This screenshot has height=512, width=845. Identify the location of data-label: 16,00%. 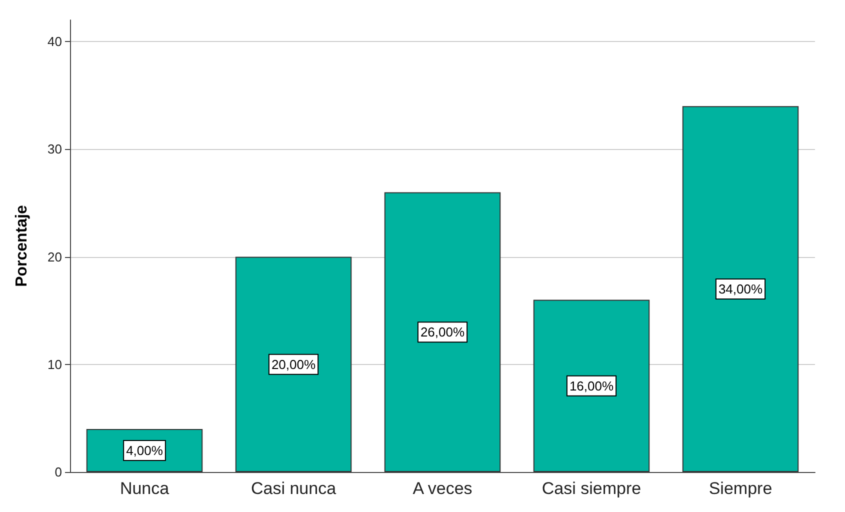
(591, 386).